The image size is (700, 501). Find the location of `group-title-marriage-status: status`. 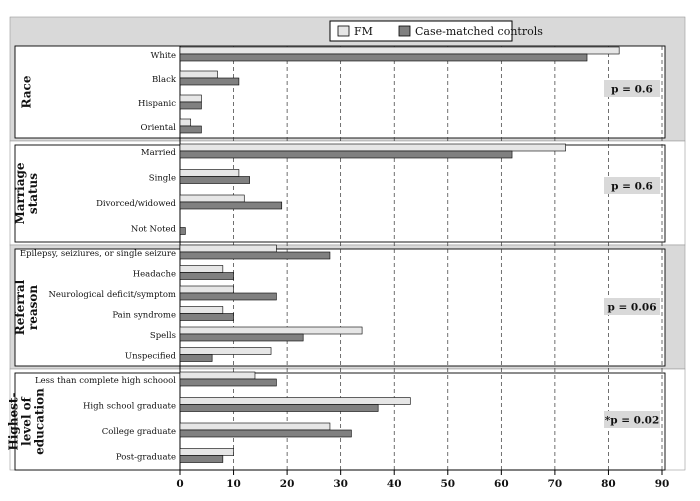

group-title-marriage-status: status is located at coordinates (33, 193).